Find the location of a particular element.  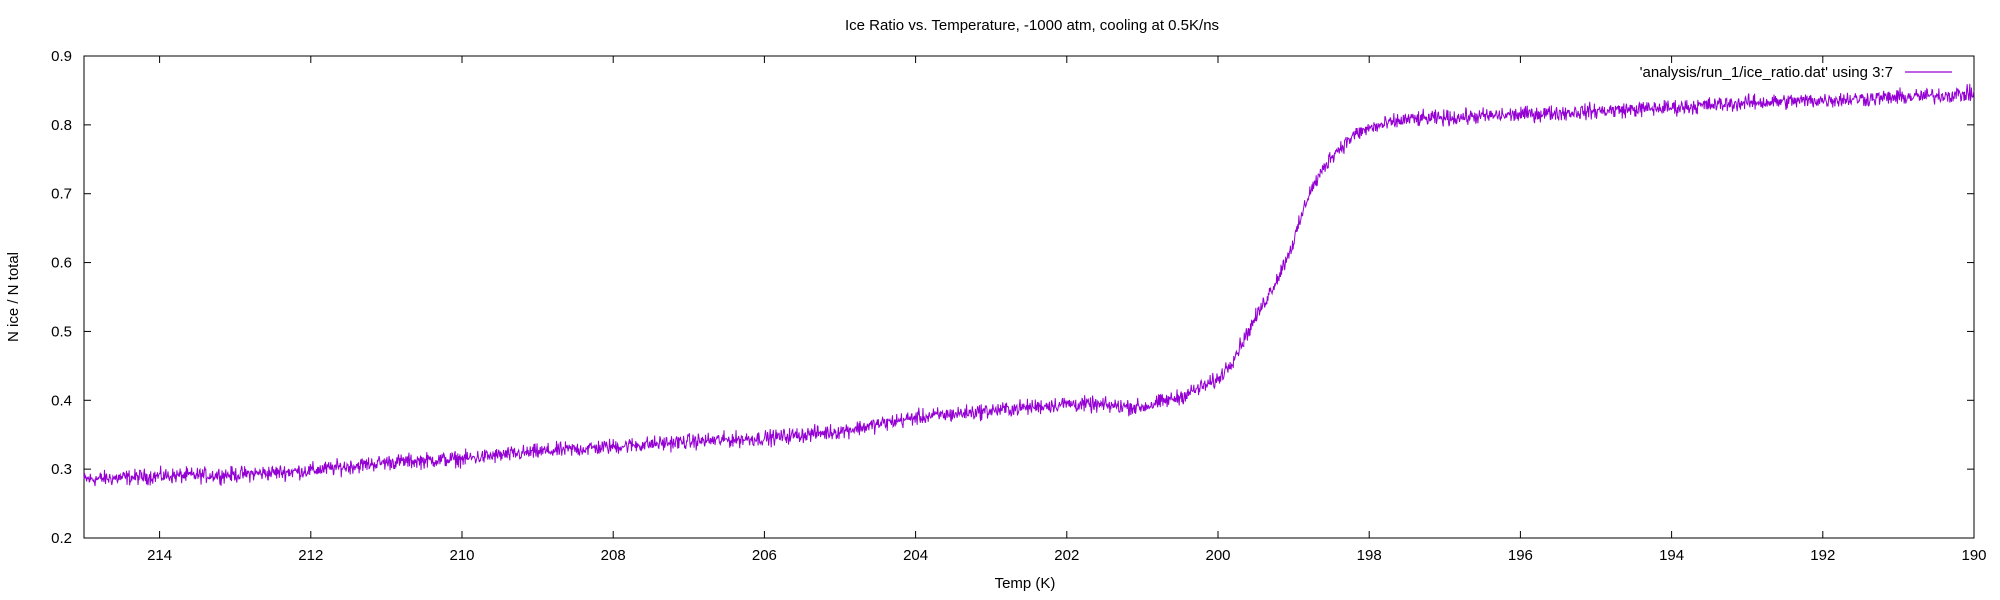

x-tick-label: 190 is located at coordinates (1973, 555).